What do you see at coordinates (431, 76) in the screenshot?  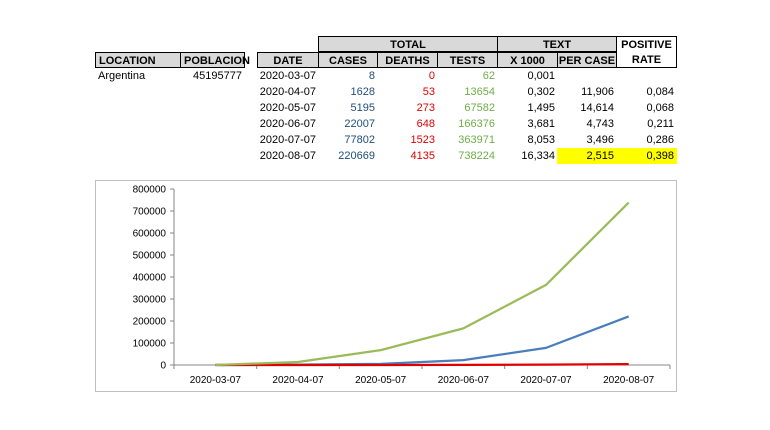 I see `row-deaths: 0` at bounding box center [431, 76].